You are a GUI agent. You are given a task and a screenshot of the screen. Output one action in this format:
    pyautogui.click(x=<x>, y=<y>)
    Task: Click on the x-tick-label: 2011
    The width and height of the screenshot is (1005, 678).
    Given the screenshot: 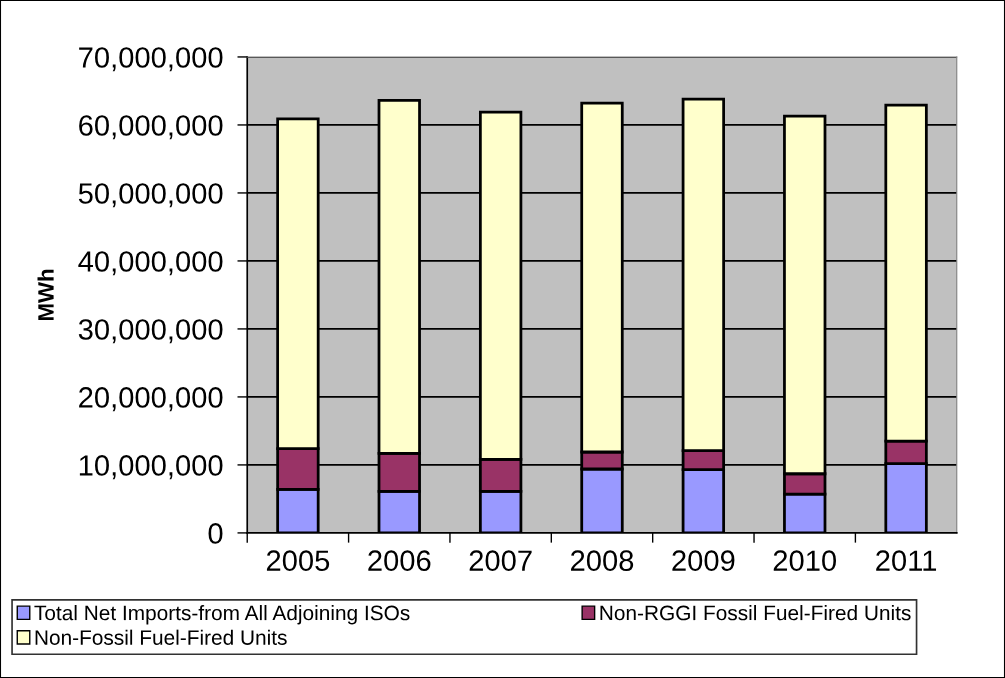 What is the action you would take?
    pyautogui.click(x=906, y=560)
    